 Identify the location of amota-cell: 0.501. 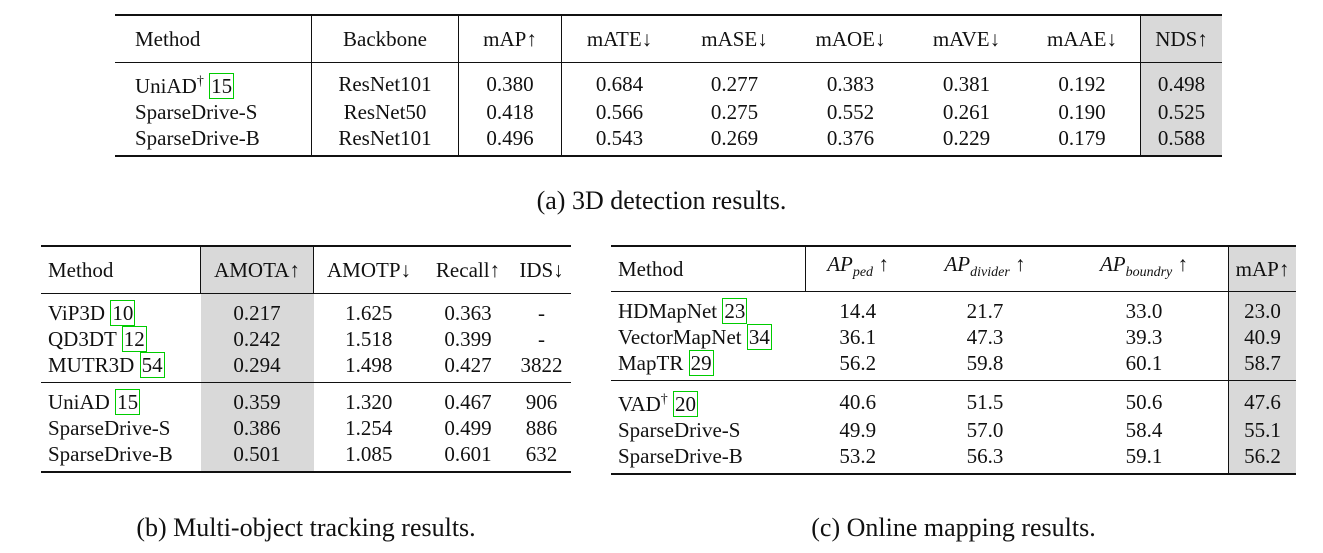
(257, 456).